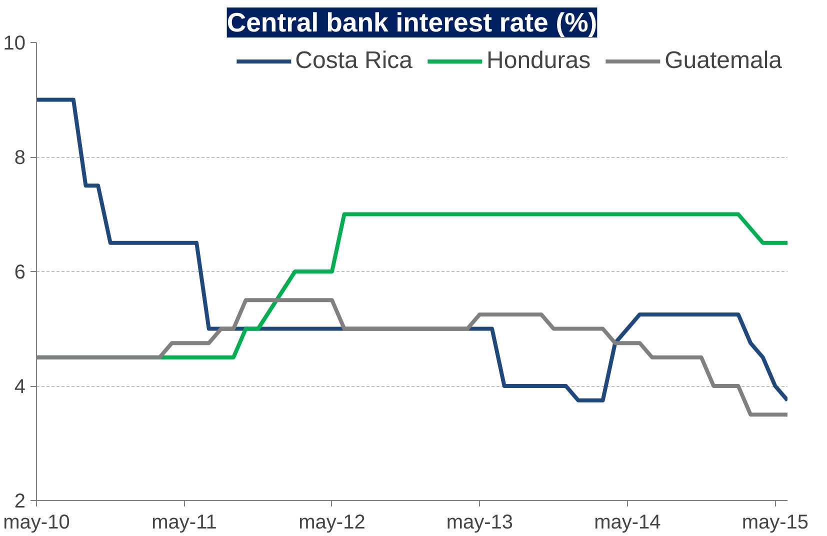  Describe the element at coordinates (354, 61) in the screenshot. I see `legend-label: Costa Rica` at that location.